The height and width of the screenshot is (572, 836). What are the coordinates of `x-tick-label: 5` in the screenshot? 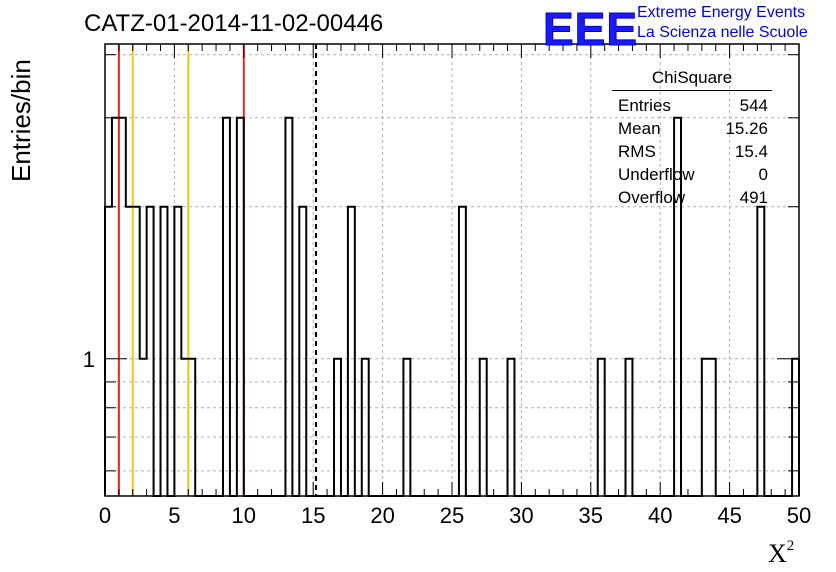 It's located at (174, 515).